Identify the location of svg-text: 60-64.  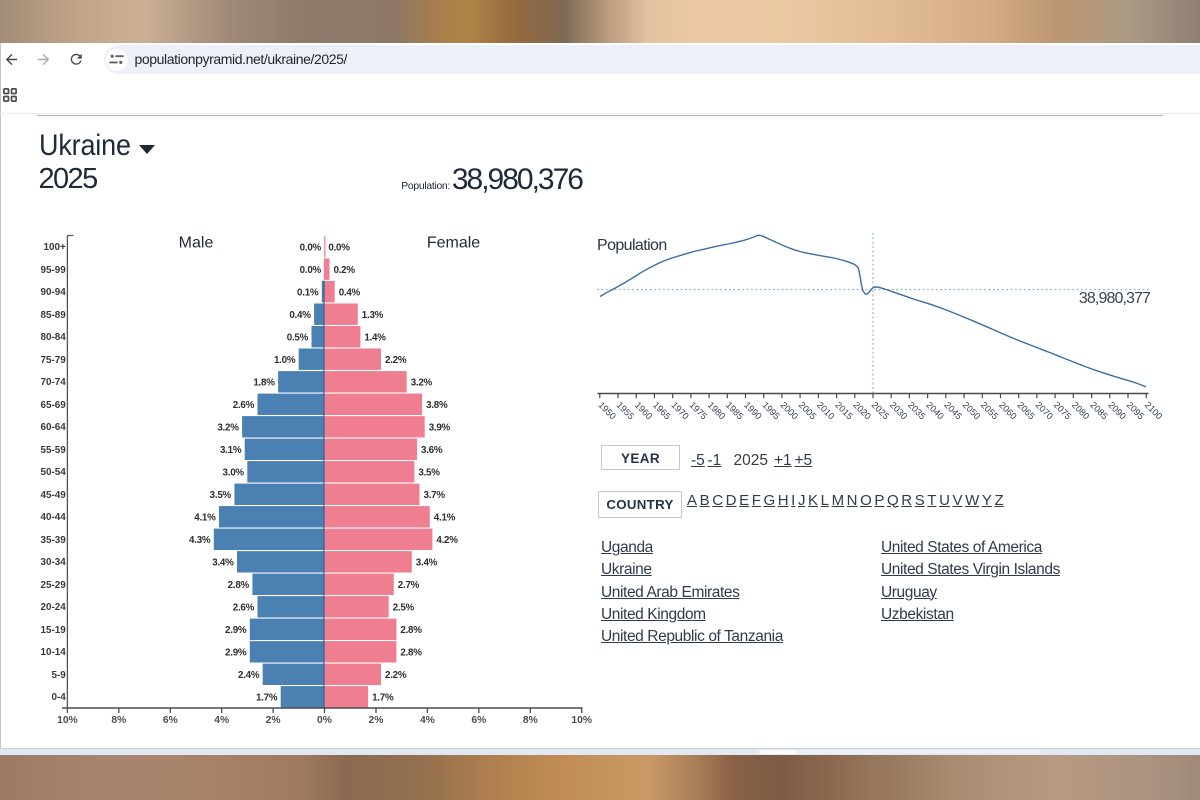
(54, 427).